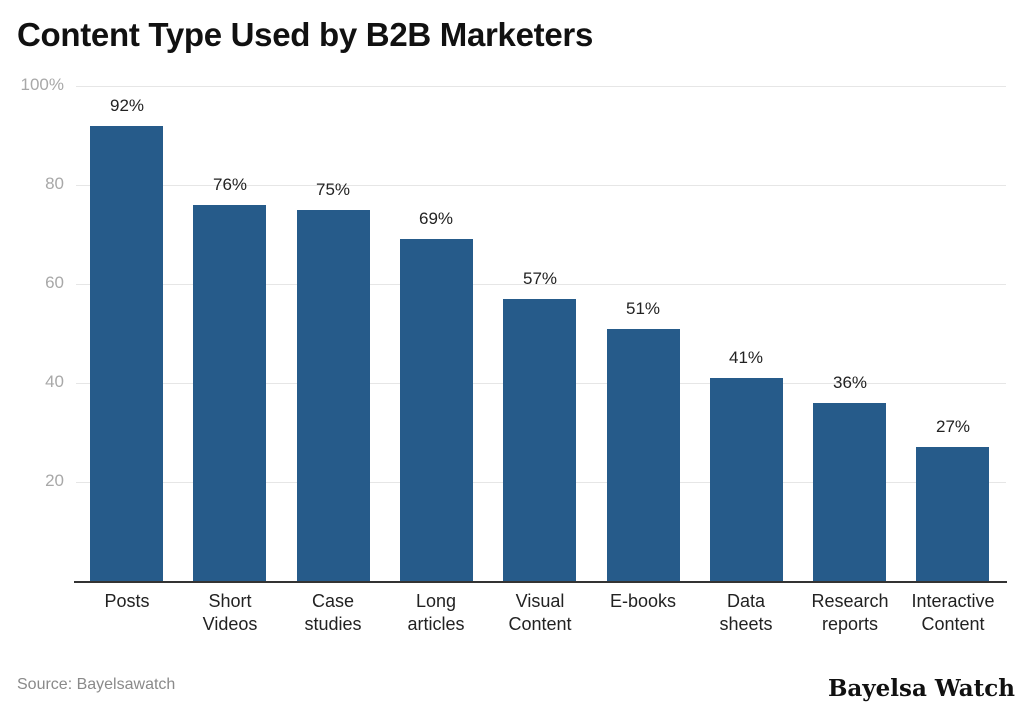 Image resolution: width=1024 pixels, height=712 pixels. I want to click on x-tick-label: Short Videos, so click(230, 612).